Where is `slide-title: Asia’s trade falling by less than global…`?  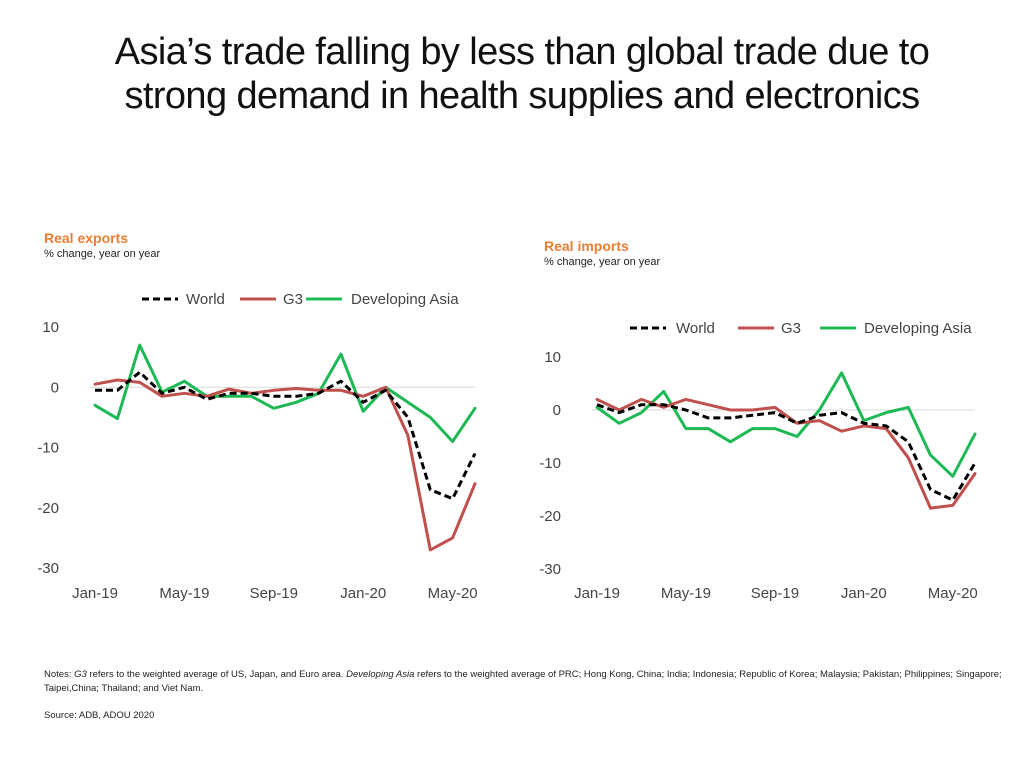
slide-title: Asia’s trade falling by less than global… is located at coordinates (522, 74).